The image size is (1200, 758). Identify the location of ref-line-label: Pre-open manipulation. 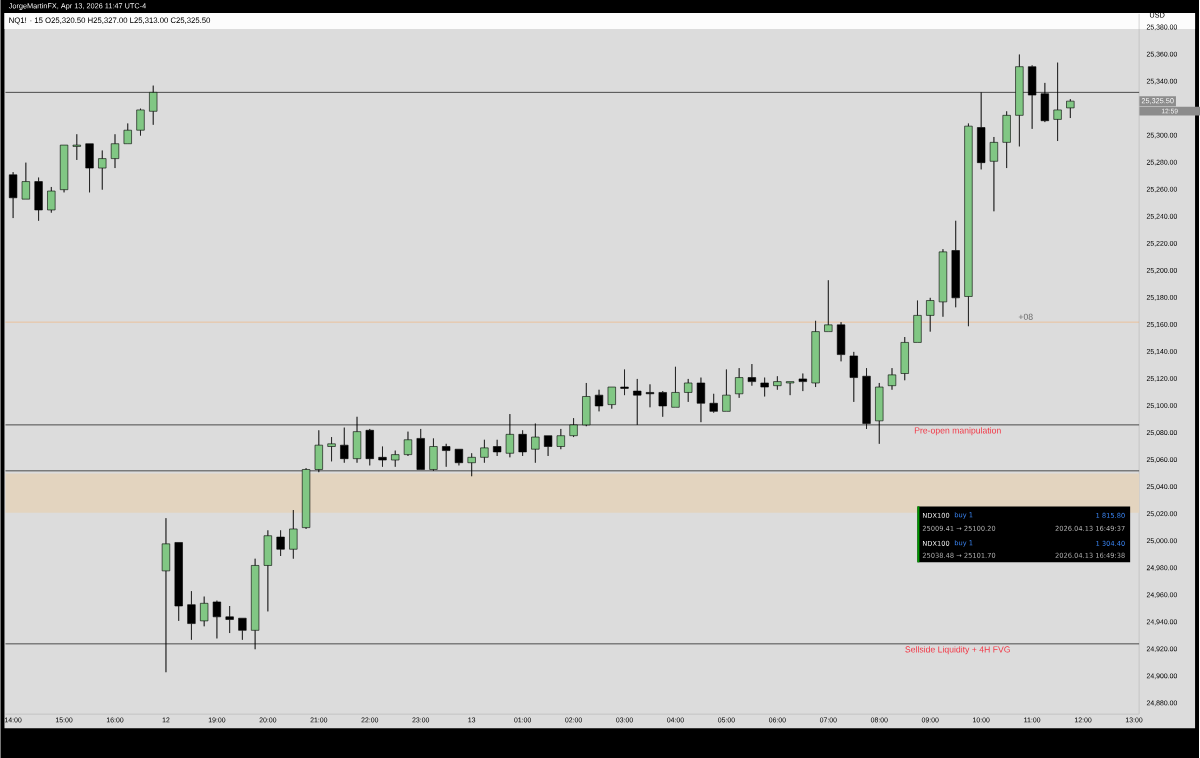
(957, 431).